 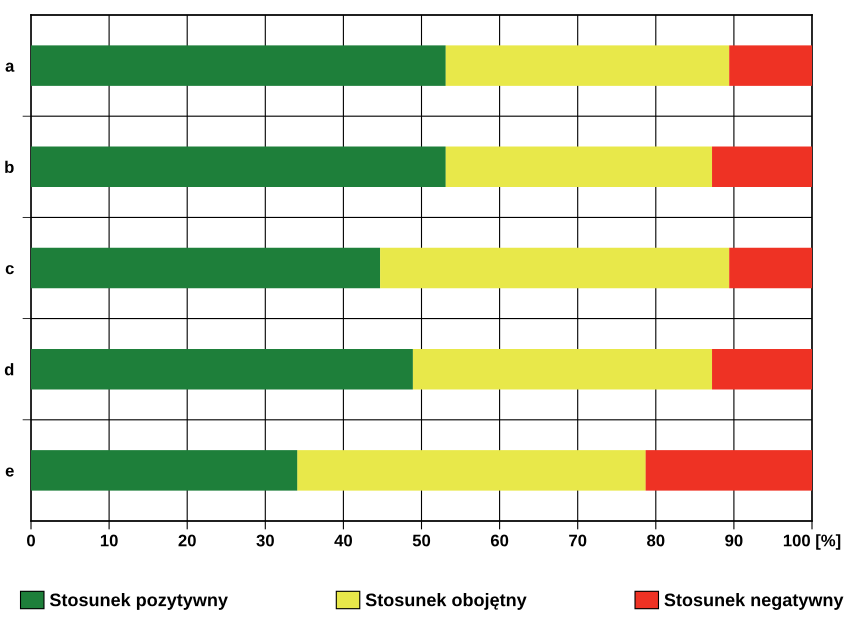 I want to click on x-tick-label: 70, so click(x=577, y=540).